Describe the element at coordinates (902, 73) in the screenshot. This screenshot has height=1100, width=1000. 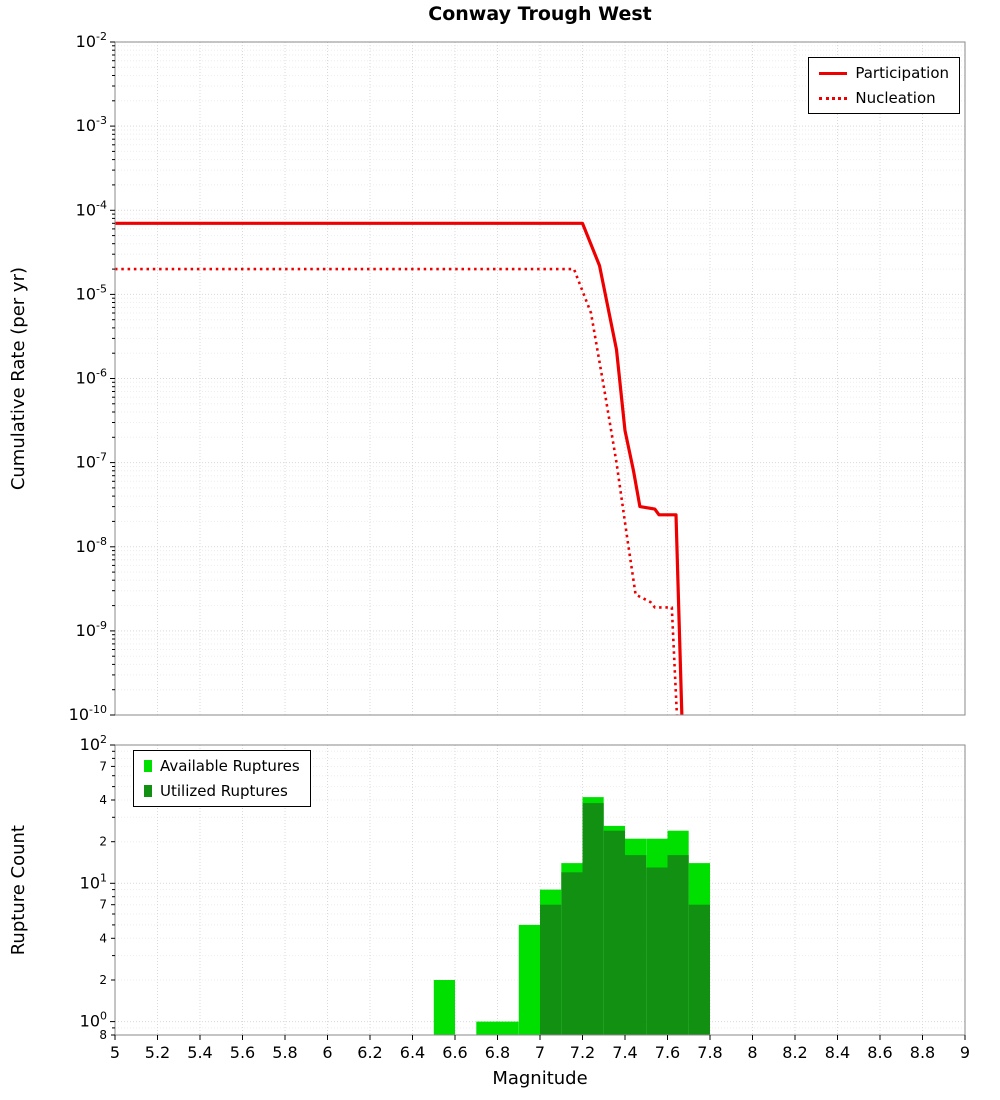
I see `participation-legend-label: Participation` at that location.